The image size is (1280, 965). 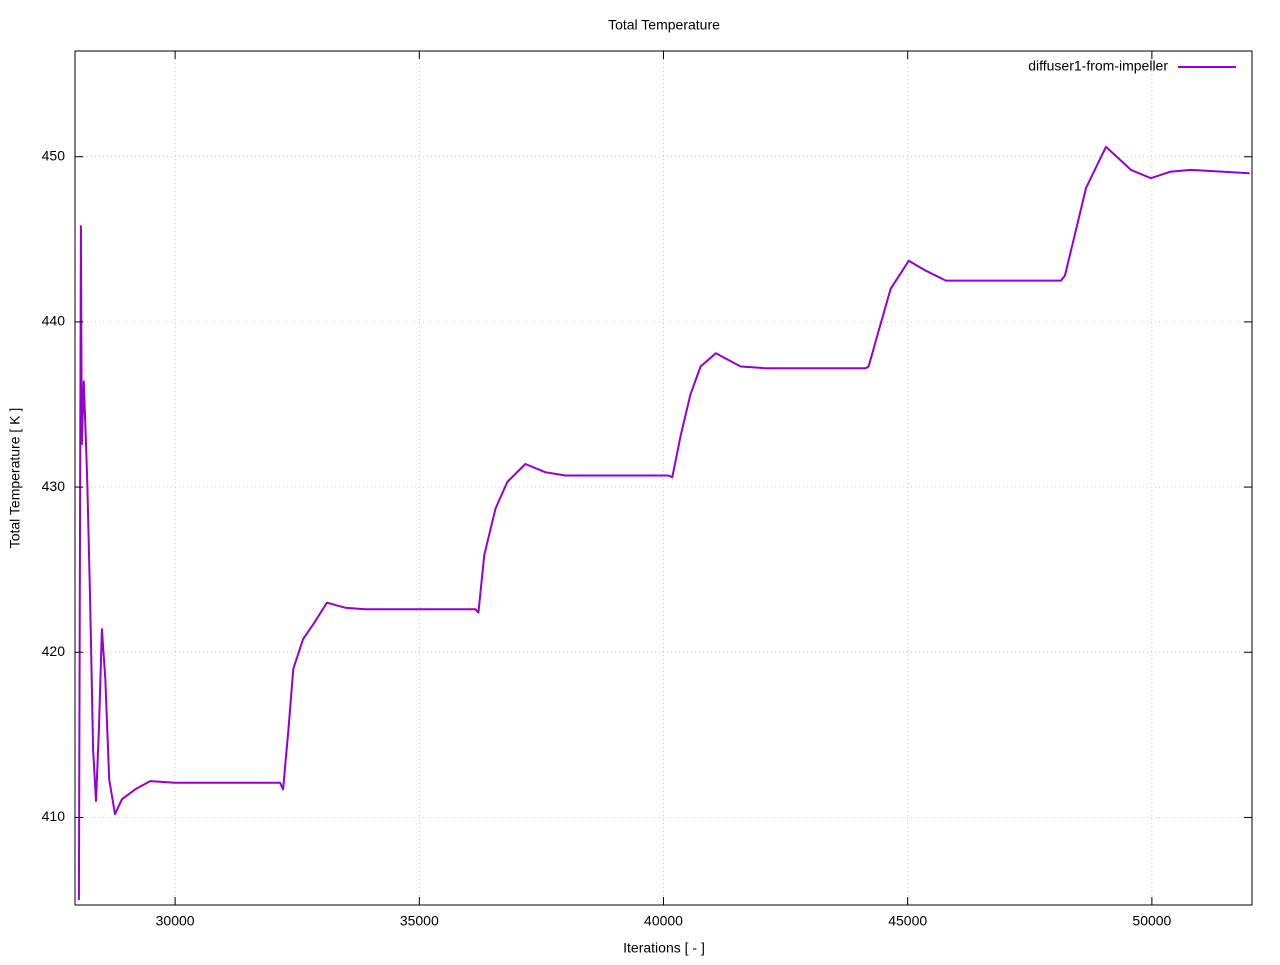 I want to click on y-tick-label: 410, so click(x=54, y=816).